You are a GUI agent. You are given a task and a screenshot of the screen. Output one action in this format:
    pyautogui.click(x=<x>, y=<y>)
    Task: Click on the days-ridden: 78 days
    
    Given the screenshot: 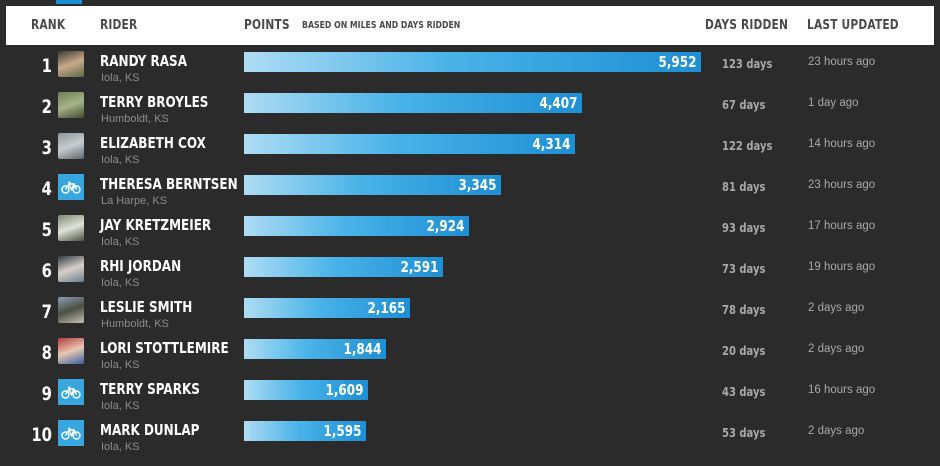 What is the action you would take?
    pyautogui.click(x=744, y=309)
    